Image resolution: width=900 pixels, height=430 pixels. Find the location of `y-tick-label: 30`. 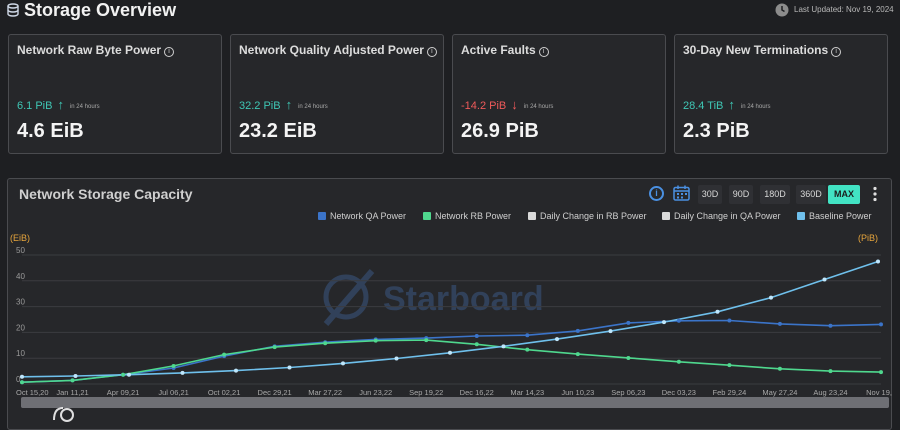

y-tick-label: 30 is located at coordinates (20, 302).